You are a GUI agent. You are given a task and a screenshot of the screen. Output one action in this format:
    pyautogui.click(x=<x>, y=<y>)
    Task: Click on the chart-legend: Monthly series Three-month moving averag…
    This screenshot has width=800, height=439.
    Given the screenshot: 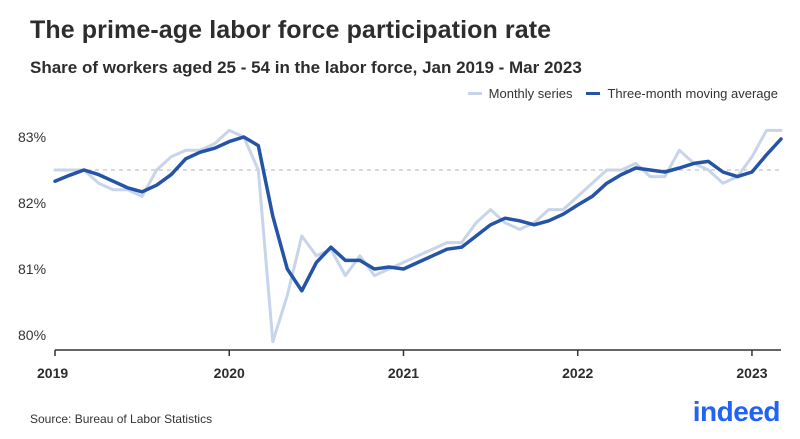 What is the action you would take?
    pyautogui.click(x=616, y=93)
    